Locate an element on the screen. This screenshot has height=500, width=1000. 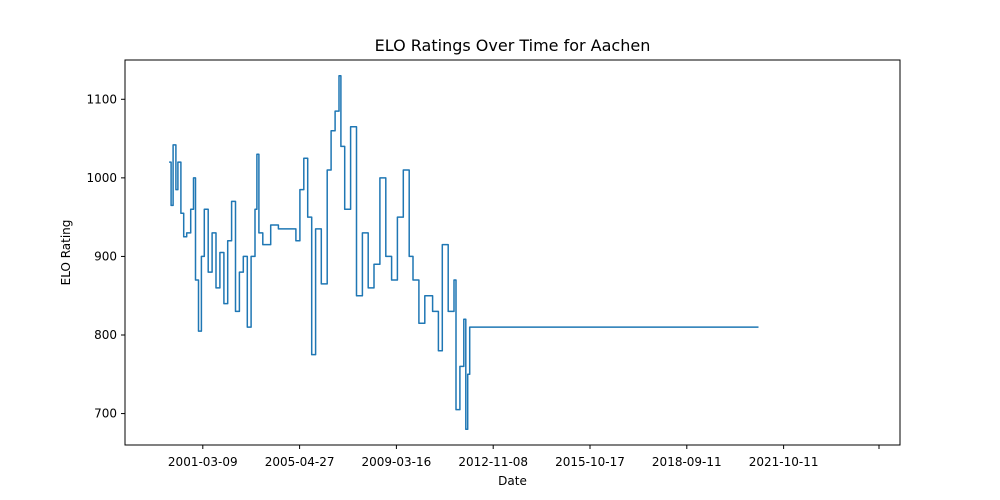
chart-title: ELO Ratings Over Time for Aachen is located at coordinates (513, 45).